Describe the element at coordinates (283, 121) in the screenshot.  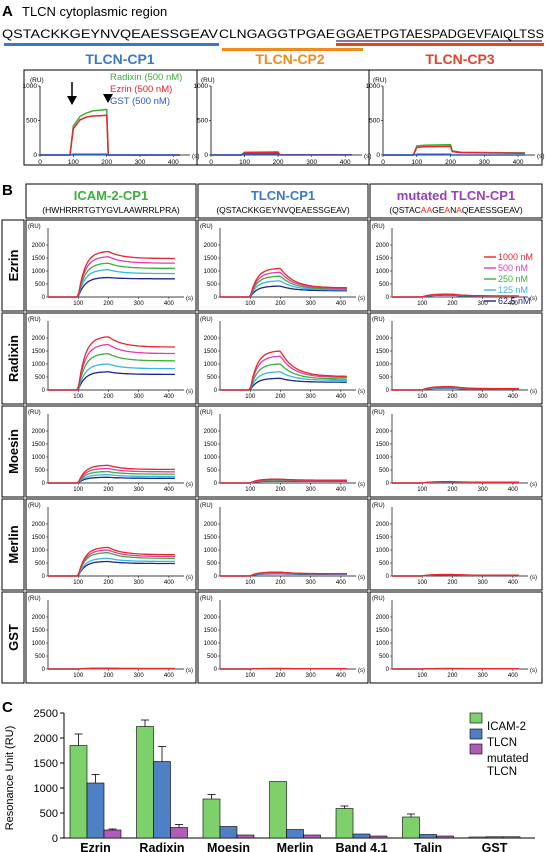
I see `sensorgram-a-2: (RU) (s) 0 500 1000 0 100 200 300 400` at that location.